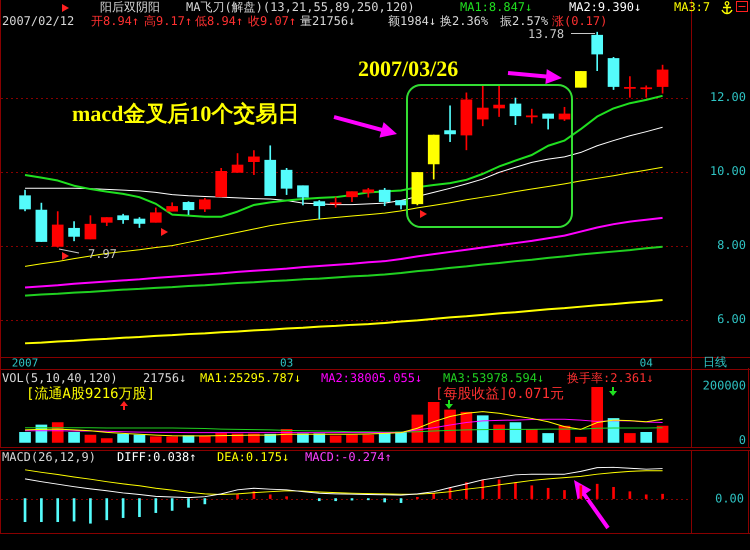  I want to click on annotation: macd金叉后10个交易日, so click(186, 113).